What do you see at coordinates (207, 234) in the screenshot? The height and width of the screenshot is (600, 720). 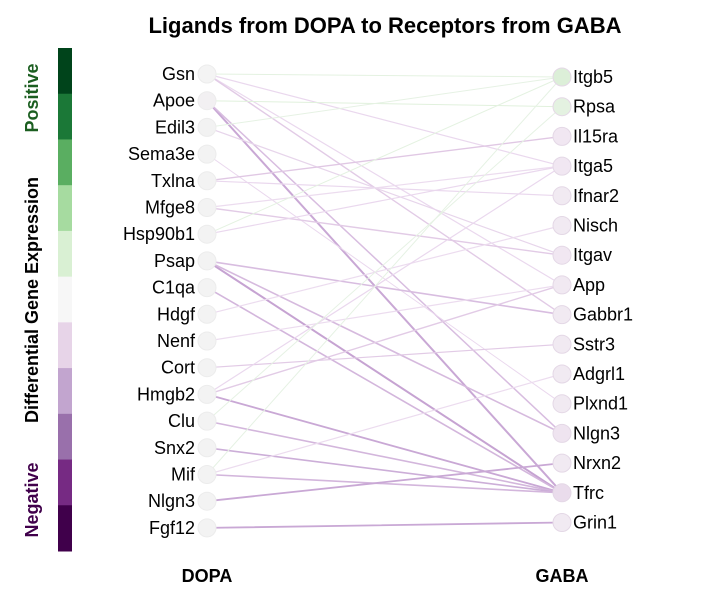 I see `ligand-node-hsp90b1` at bounding box center [207, 234].